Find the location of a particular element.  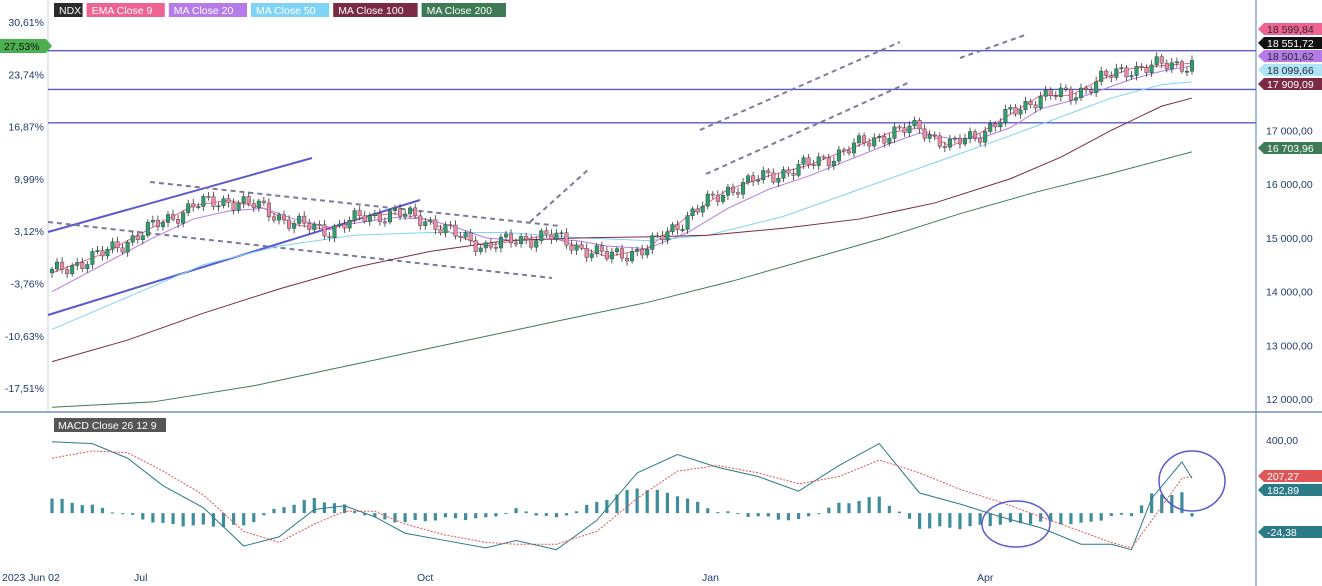

percent-tick-label: 9,99% is located at coordinates (29, 180).